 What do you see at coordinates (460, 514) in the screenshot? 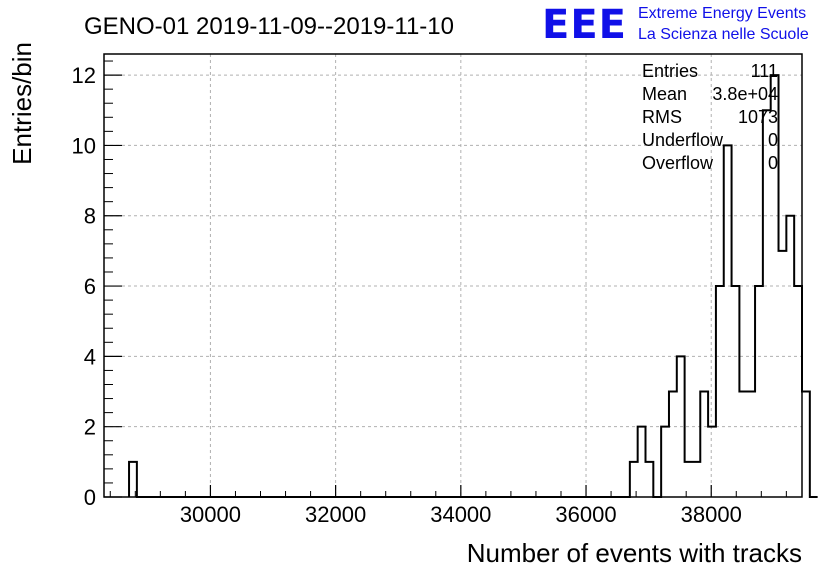
I see `x-tick-label: 34000` at bounding box center [460, 514].